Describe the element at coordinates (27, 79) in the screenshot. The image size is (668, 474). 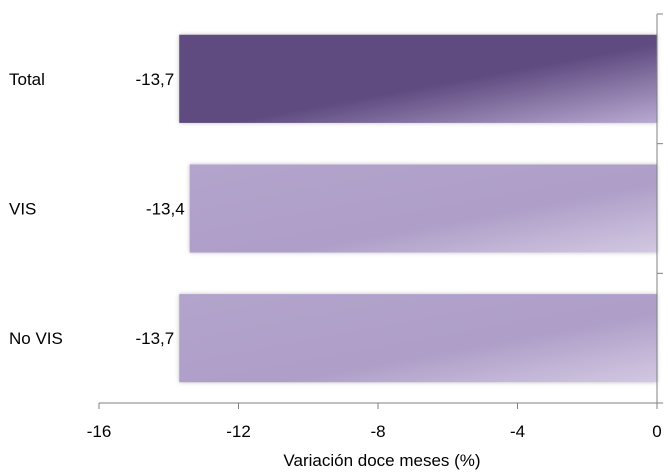
I see `category-label: Total` at that location.